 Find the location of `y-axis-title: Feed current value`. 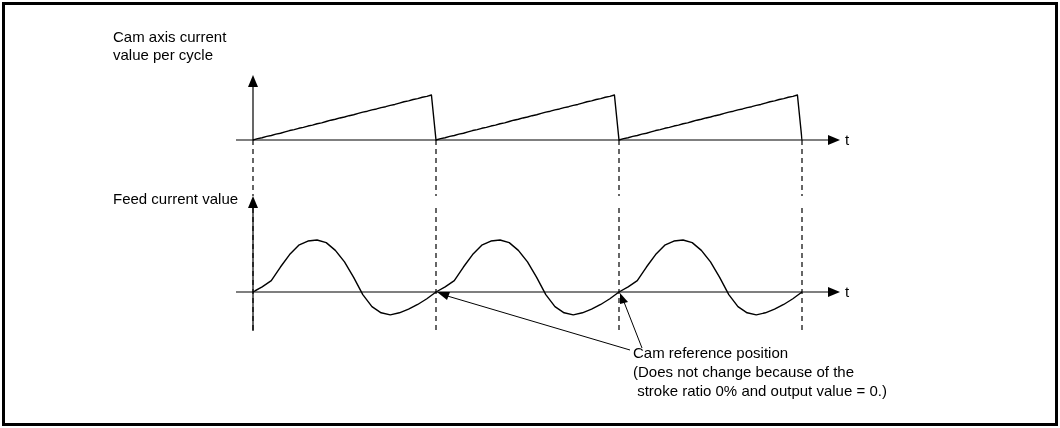

y-axis-title: Feed current value is located at coordinates (176, 199).